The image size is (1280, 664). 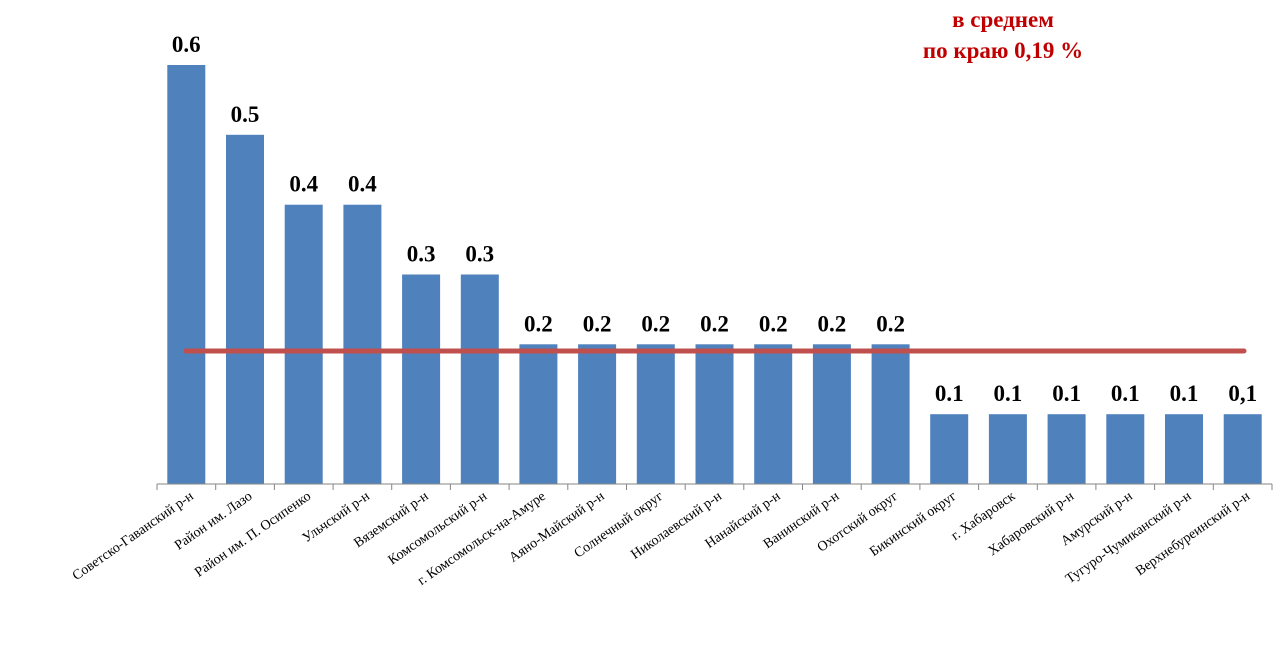 What do you see at coordinates (186, 44) in the screenshot?
I see `bar-value-label: 0.6` at bounding box center [186, 44].